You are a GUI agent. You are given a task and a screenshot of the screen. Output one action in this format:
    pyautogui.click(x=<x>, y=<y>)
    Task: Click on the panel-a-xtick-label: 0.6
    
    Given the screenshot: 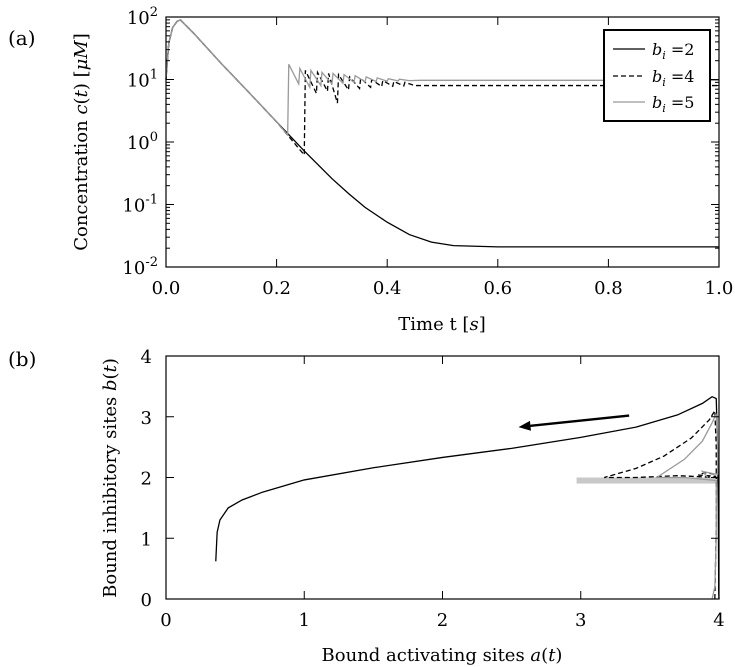 What is the action you would take?
    pyautogui.click(x=497, y=288)
    